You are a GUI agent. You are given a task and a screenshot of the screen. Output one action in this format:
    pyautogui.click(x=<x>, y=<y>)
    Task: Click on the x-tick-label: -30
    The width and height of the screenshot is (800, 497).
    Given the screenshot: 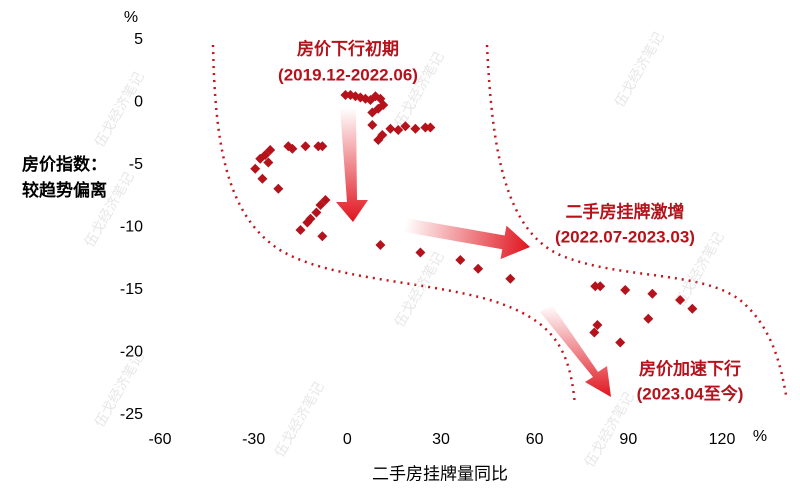 What is the action you would take?
    pyautogui.click(x=253, y=439)
    